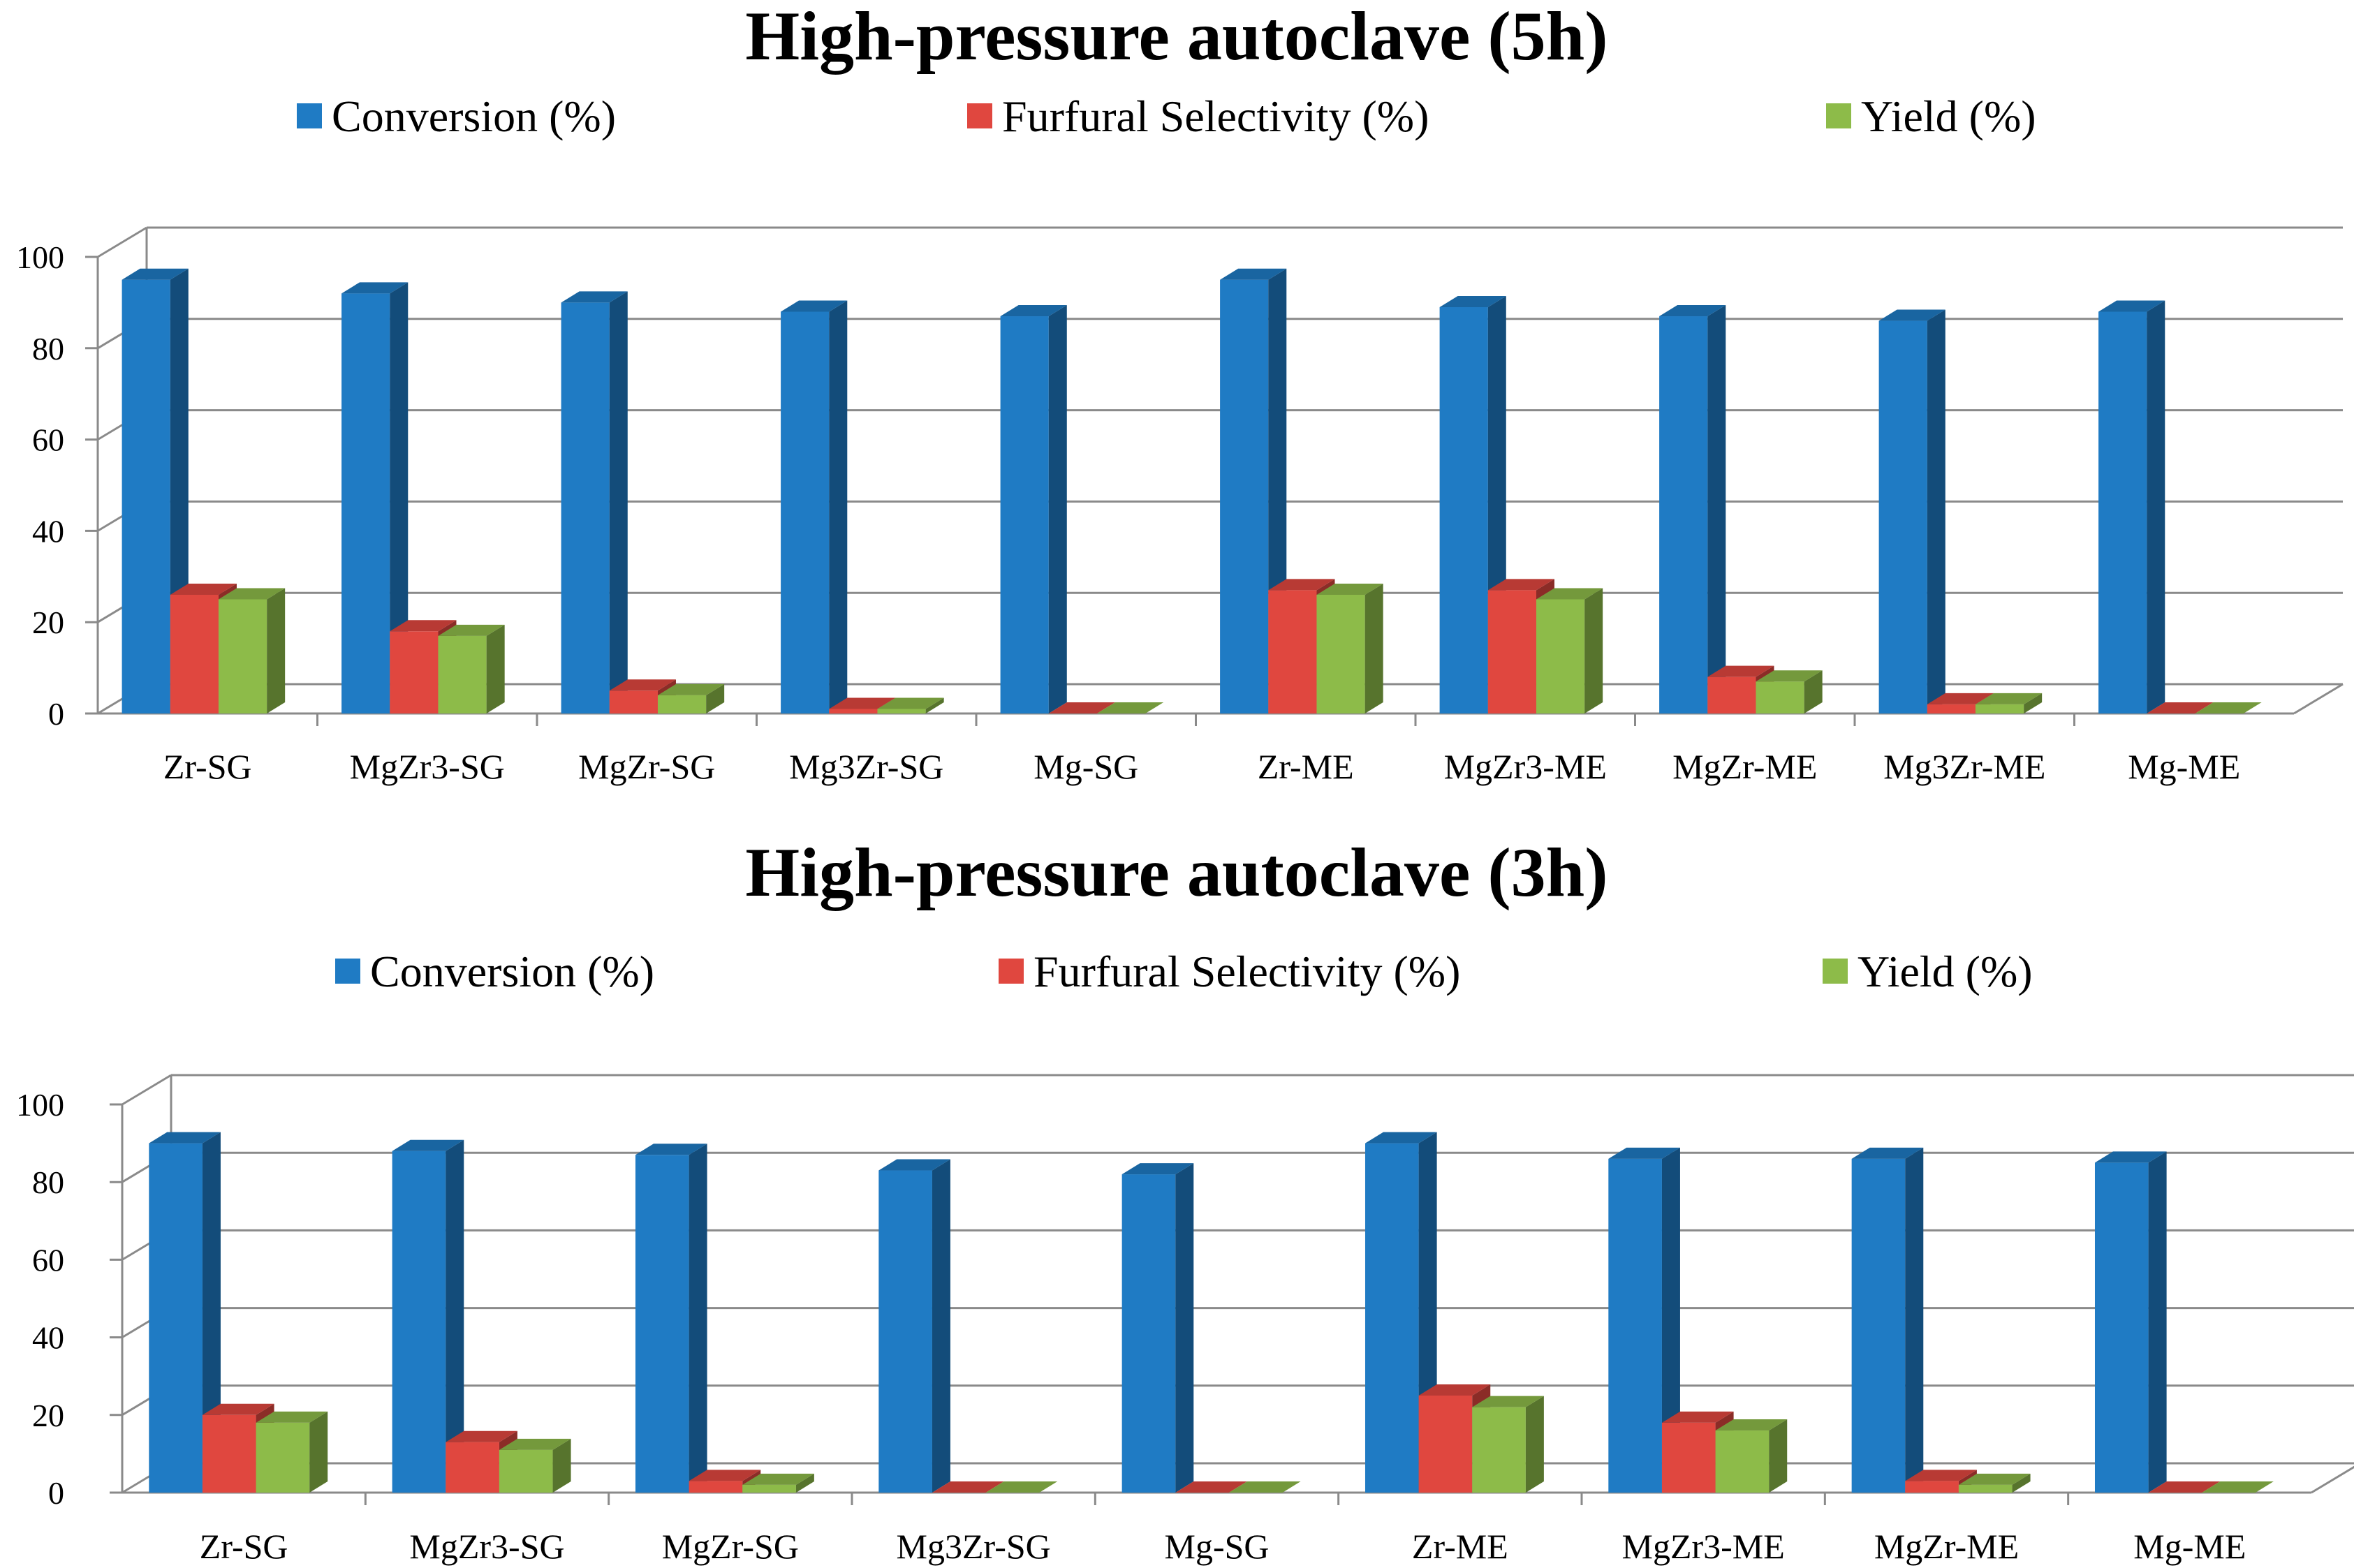 This screenshot has width=2354, height=1568. I want to click on y-tick-label: 20, so click(48, 622).